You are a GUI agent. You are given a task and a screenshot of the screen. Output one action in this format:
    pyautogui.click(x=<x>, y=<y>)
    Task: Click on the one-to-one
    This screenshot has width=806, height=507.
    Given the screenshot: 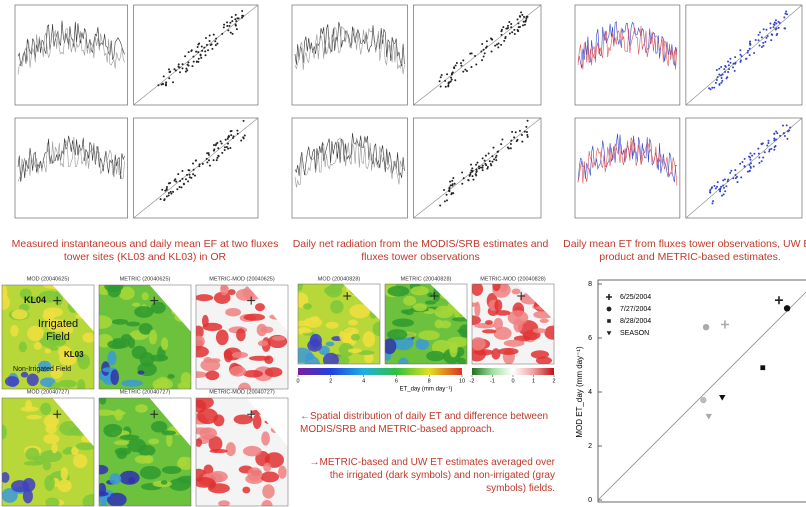 What is the action you would take?
    pyautogui.click(x=744, y=55)
    